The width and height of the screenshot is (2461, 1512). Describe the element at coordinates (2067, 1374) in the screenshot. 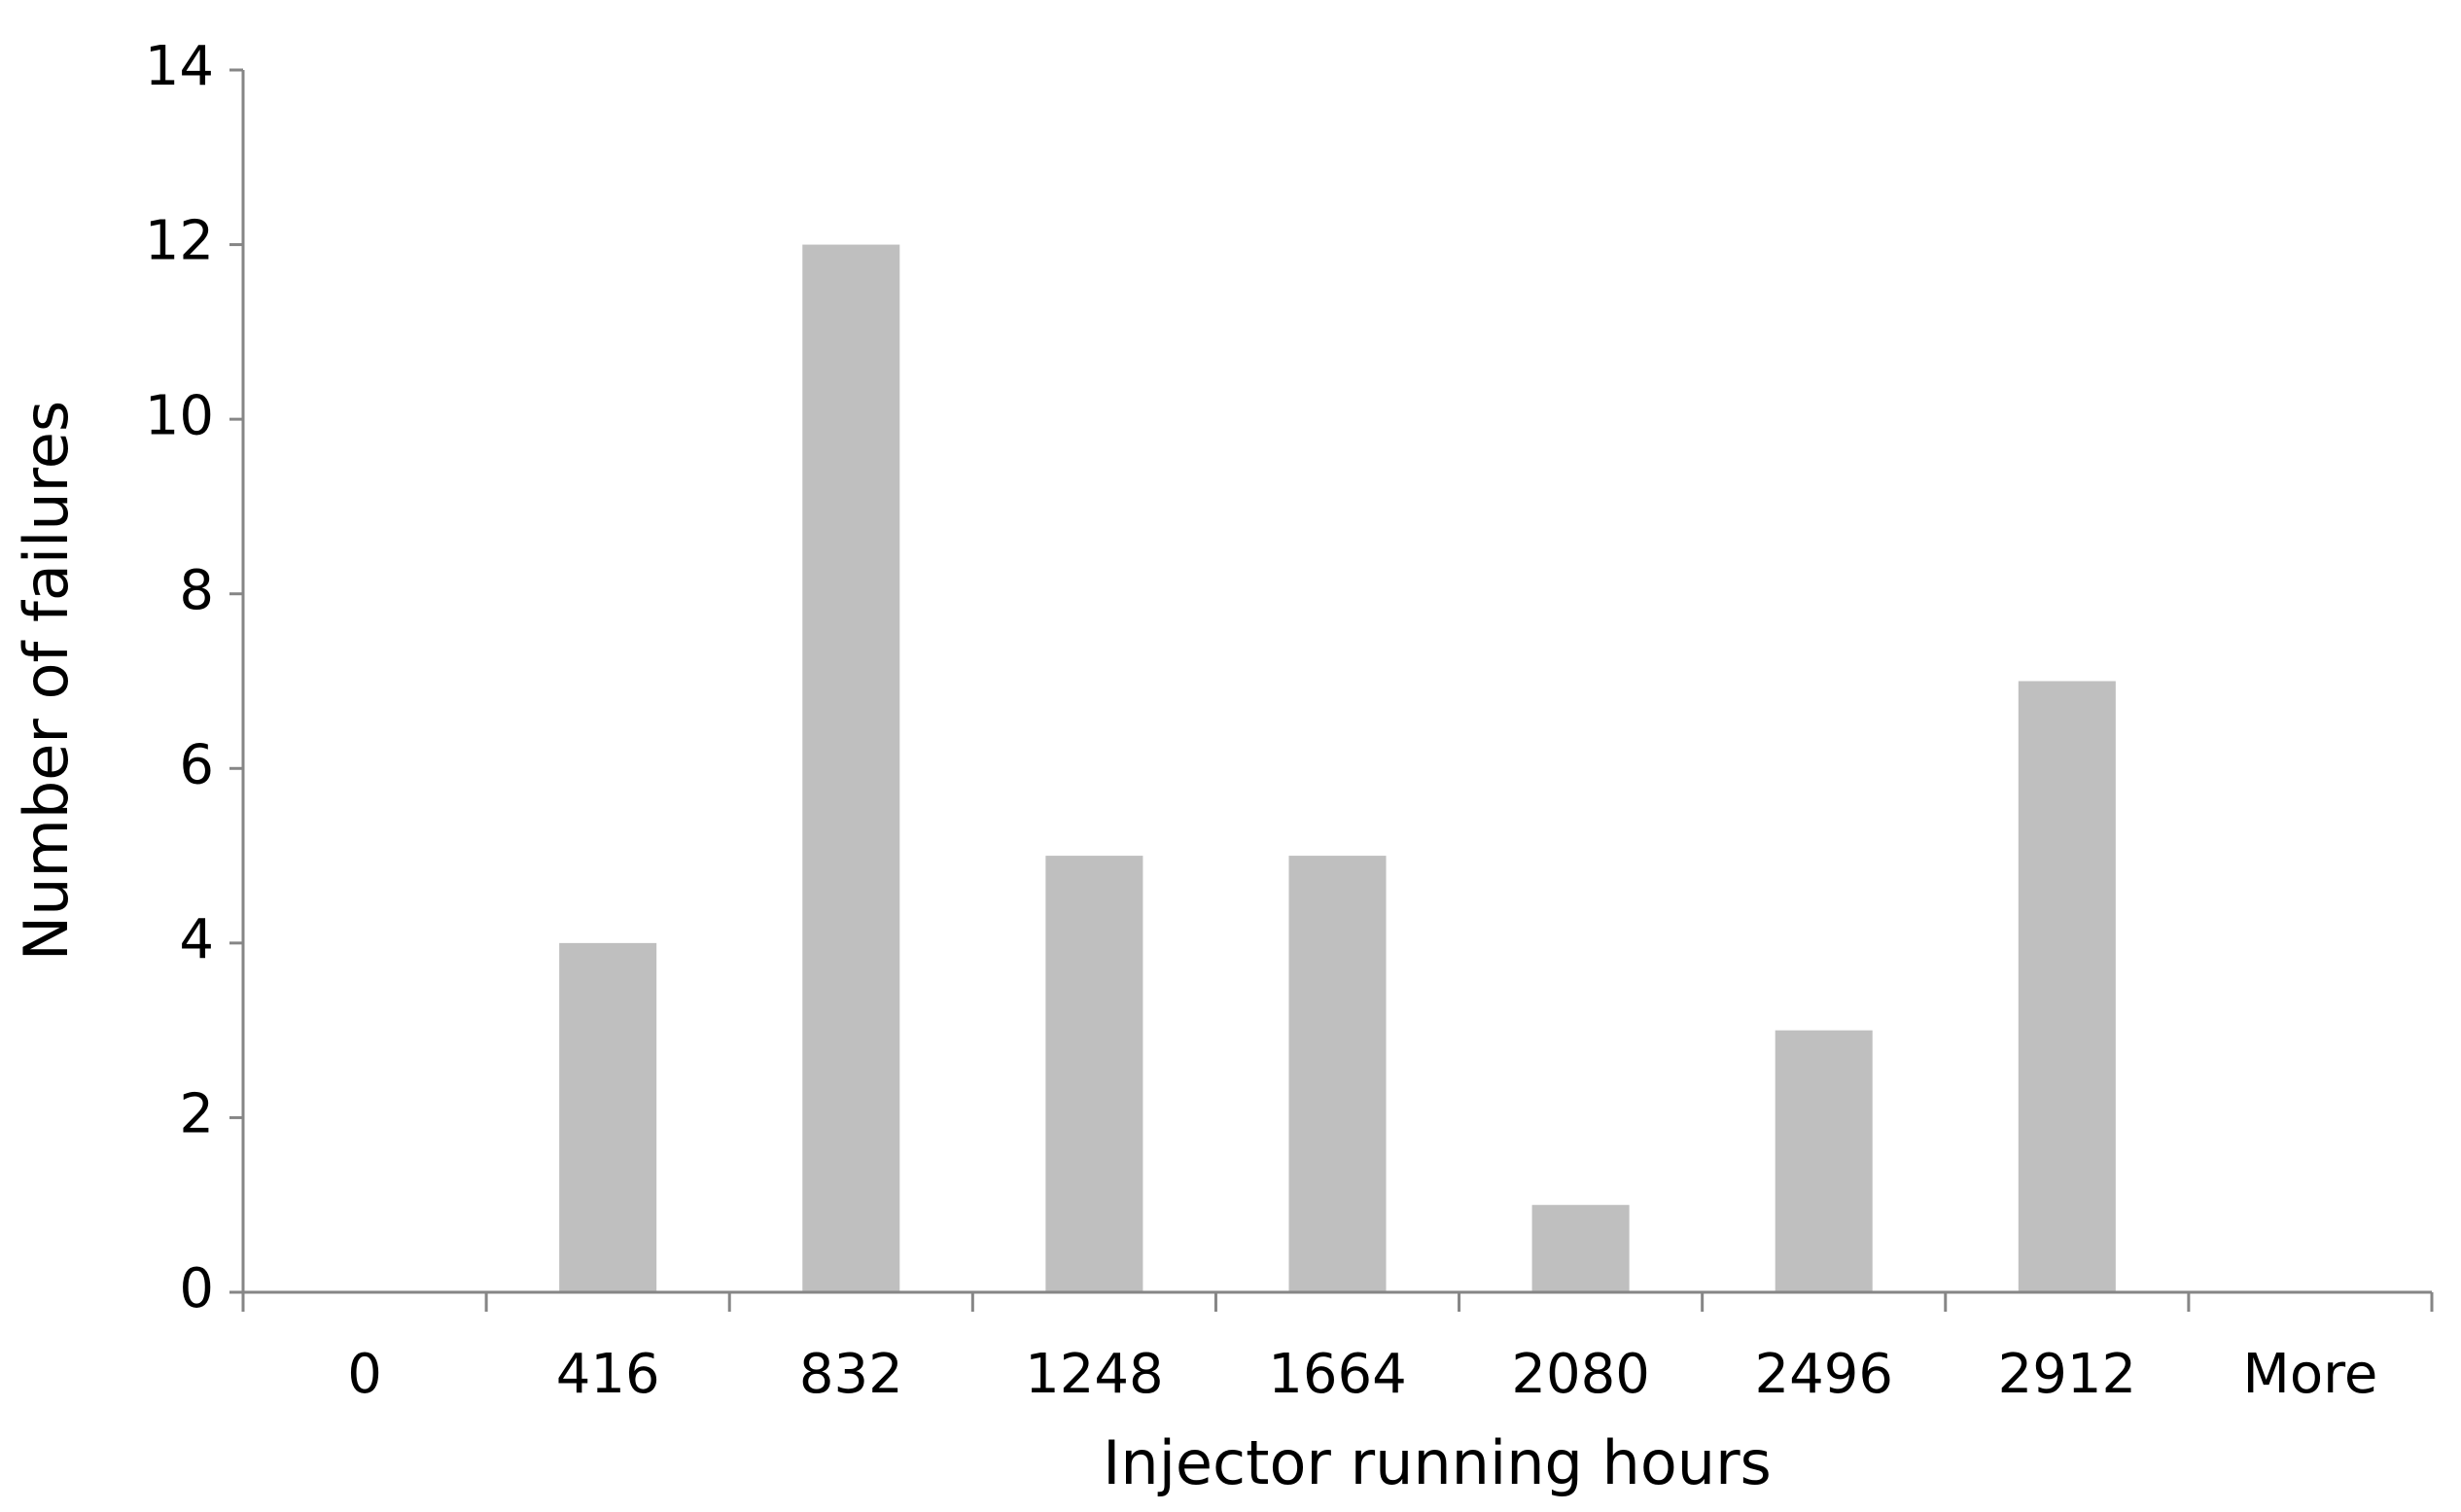

I see `x-tick-label: 2912` at that location.